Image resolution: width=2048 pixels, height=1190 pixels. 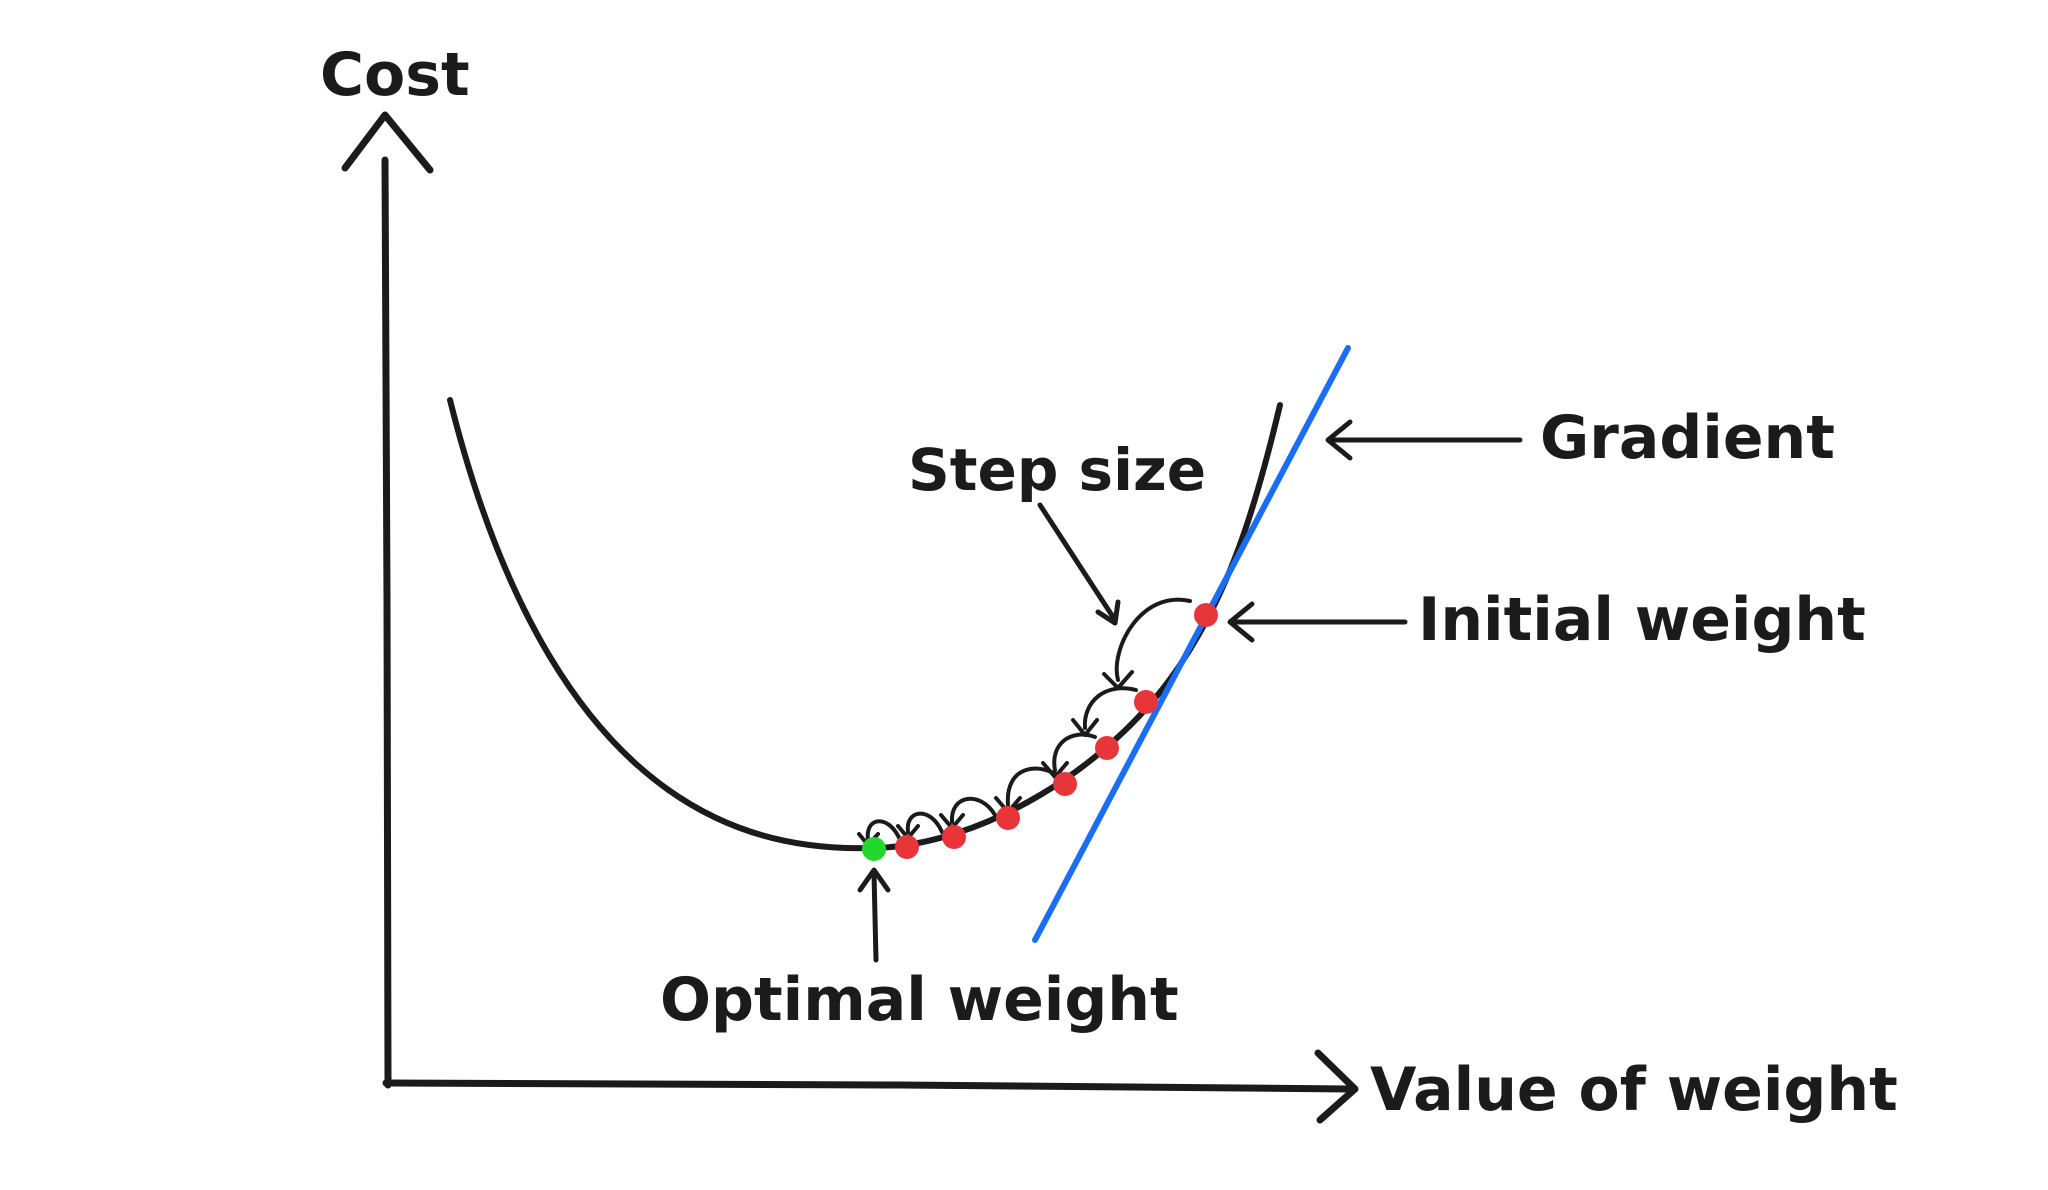 I want to click on x-axis-line, so click(x=868, y=1086).